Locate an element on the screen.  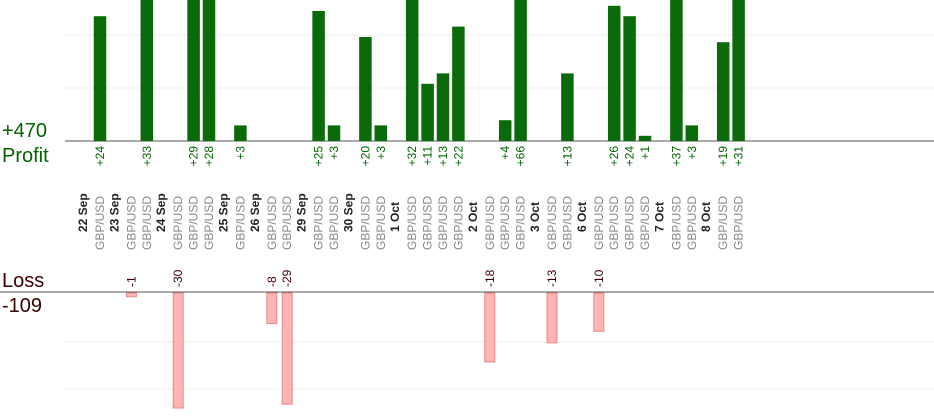
date-label: 29 Sep is located at coordinates (302, 212).